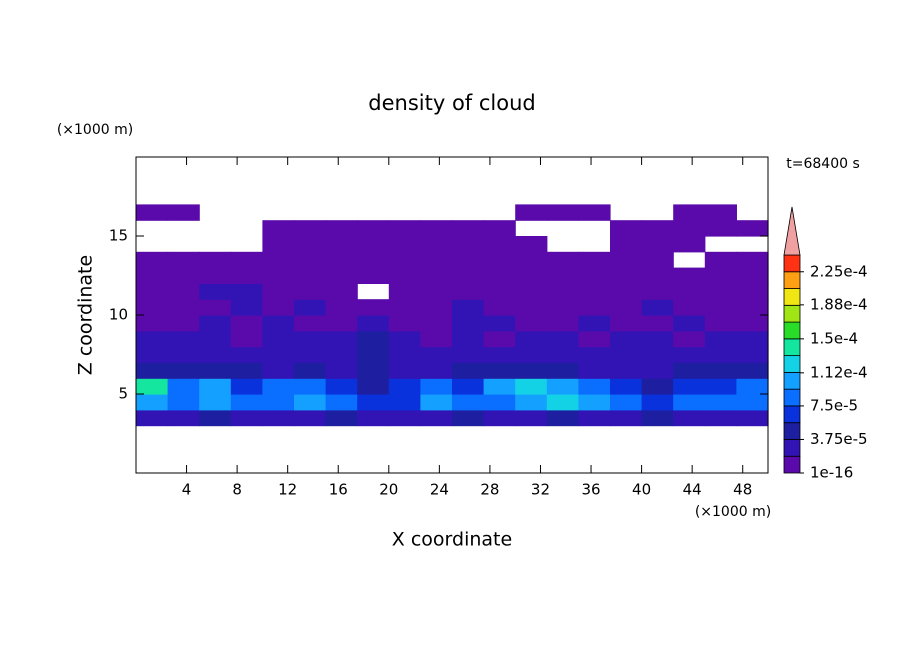 This screenshot has width=904, height=654. Describe the element at coordinates (831, 473) in the screenshot. I see `colorbar-tick-label: 1e-16` at that location.